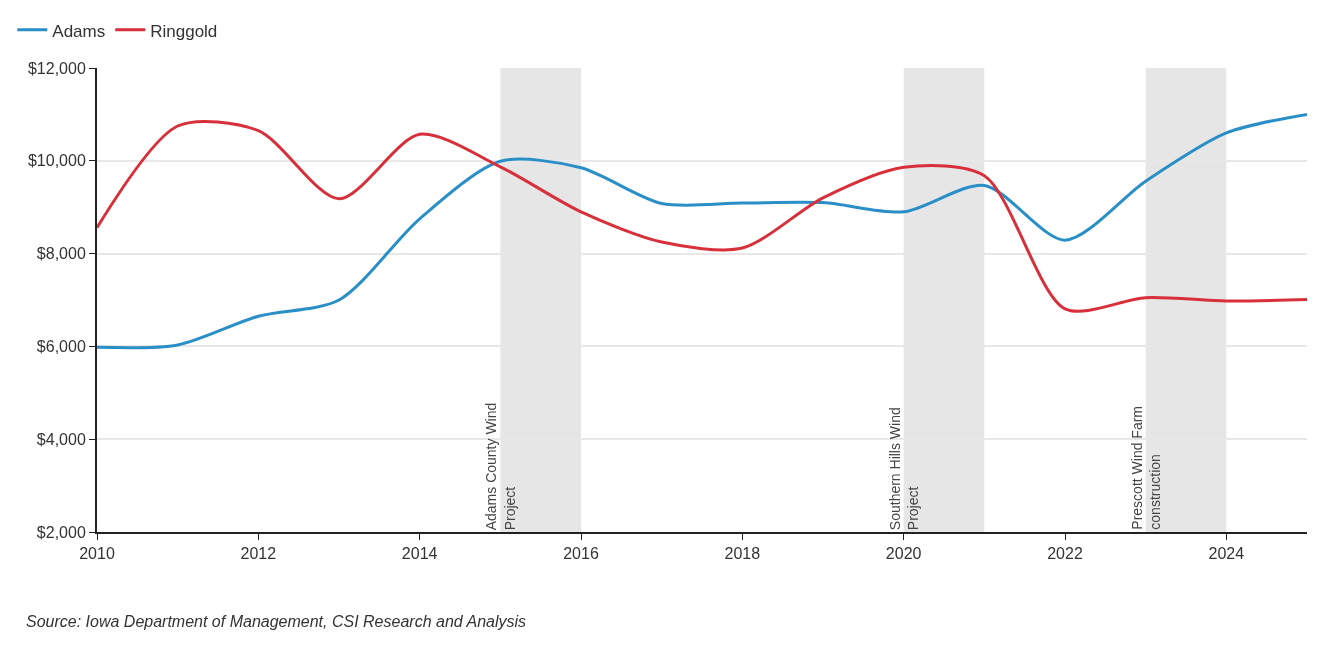  I want to click on x-tick-label: 2012, so click(258, 554).